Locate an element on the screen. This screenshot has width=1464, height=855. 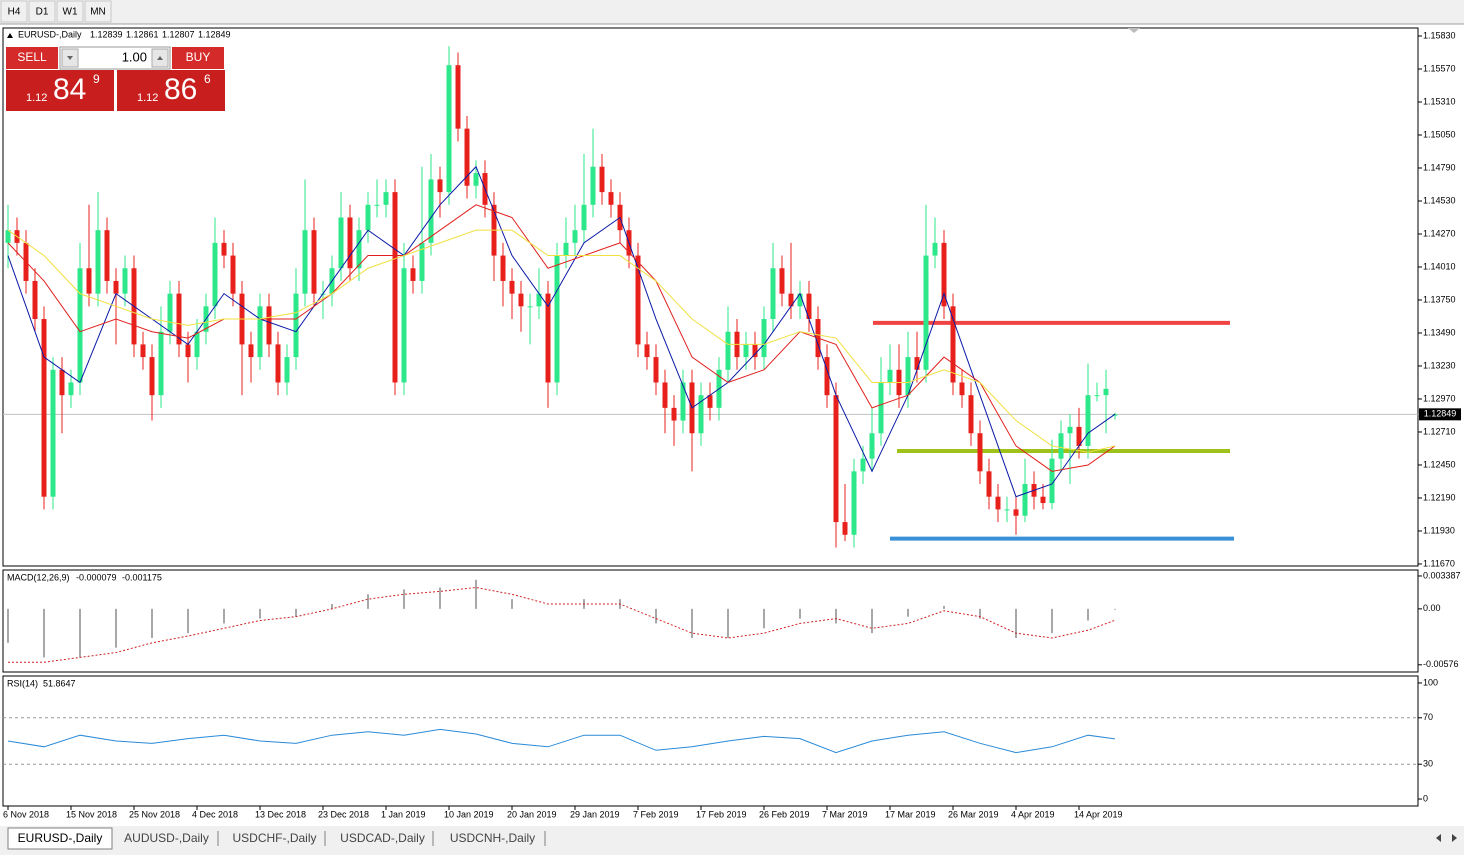
y-tick-label: 1.14790 is located at coordinates (1439, 167).